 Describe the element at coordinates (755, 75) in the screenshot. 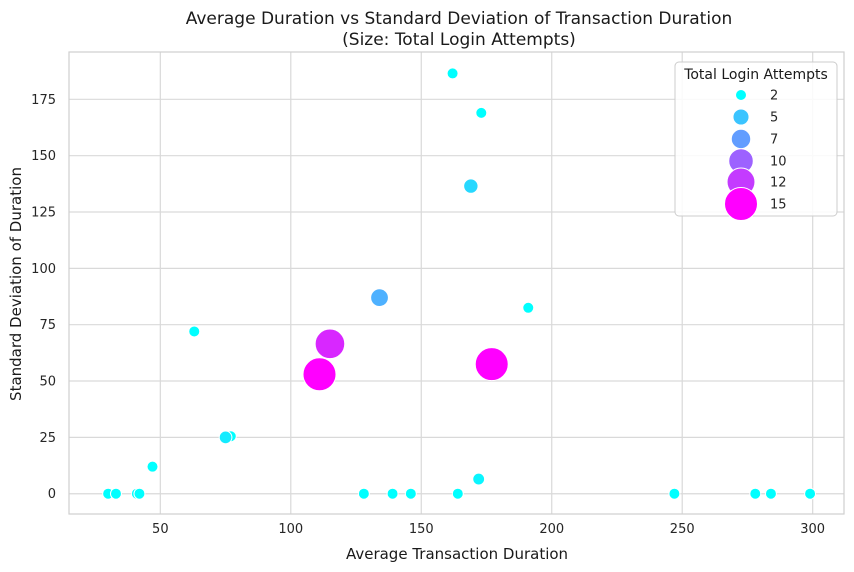

I see `legend-title: Total Login Attempts` at that location.